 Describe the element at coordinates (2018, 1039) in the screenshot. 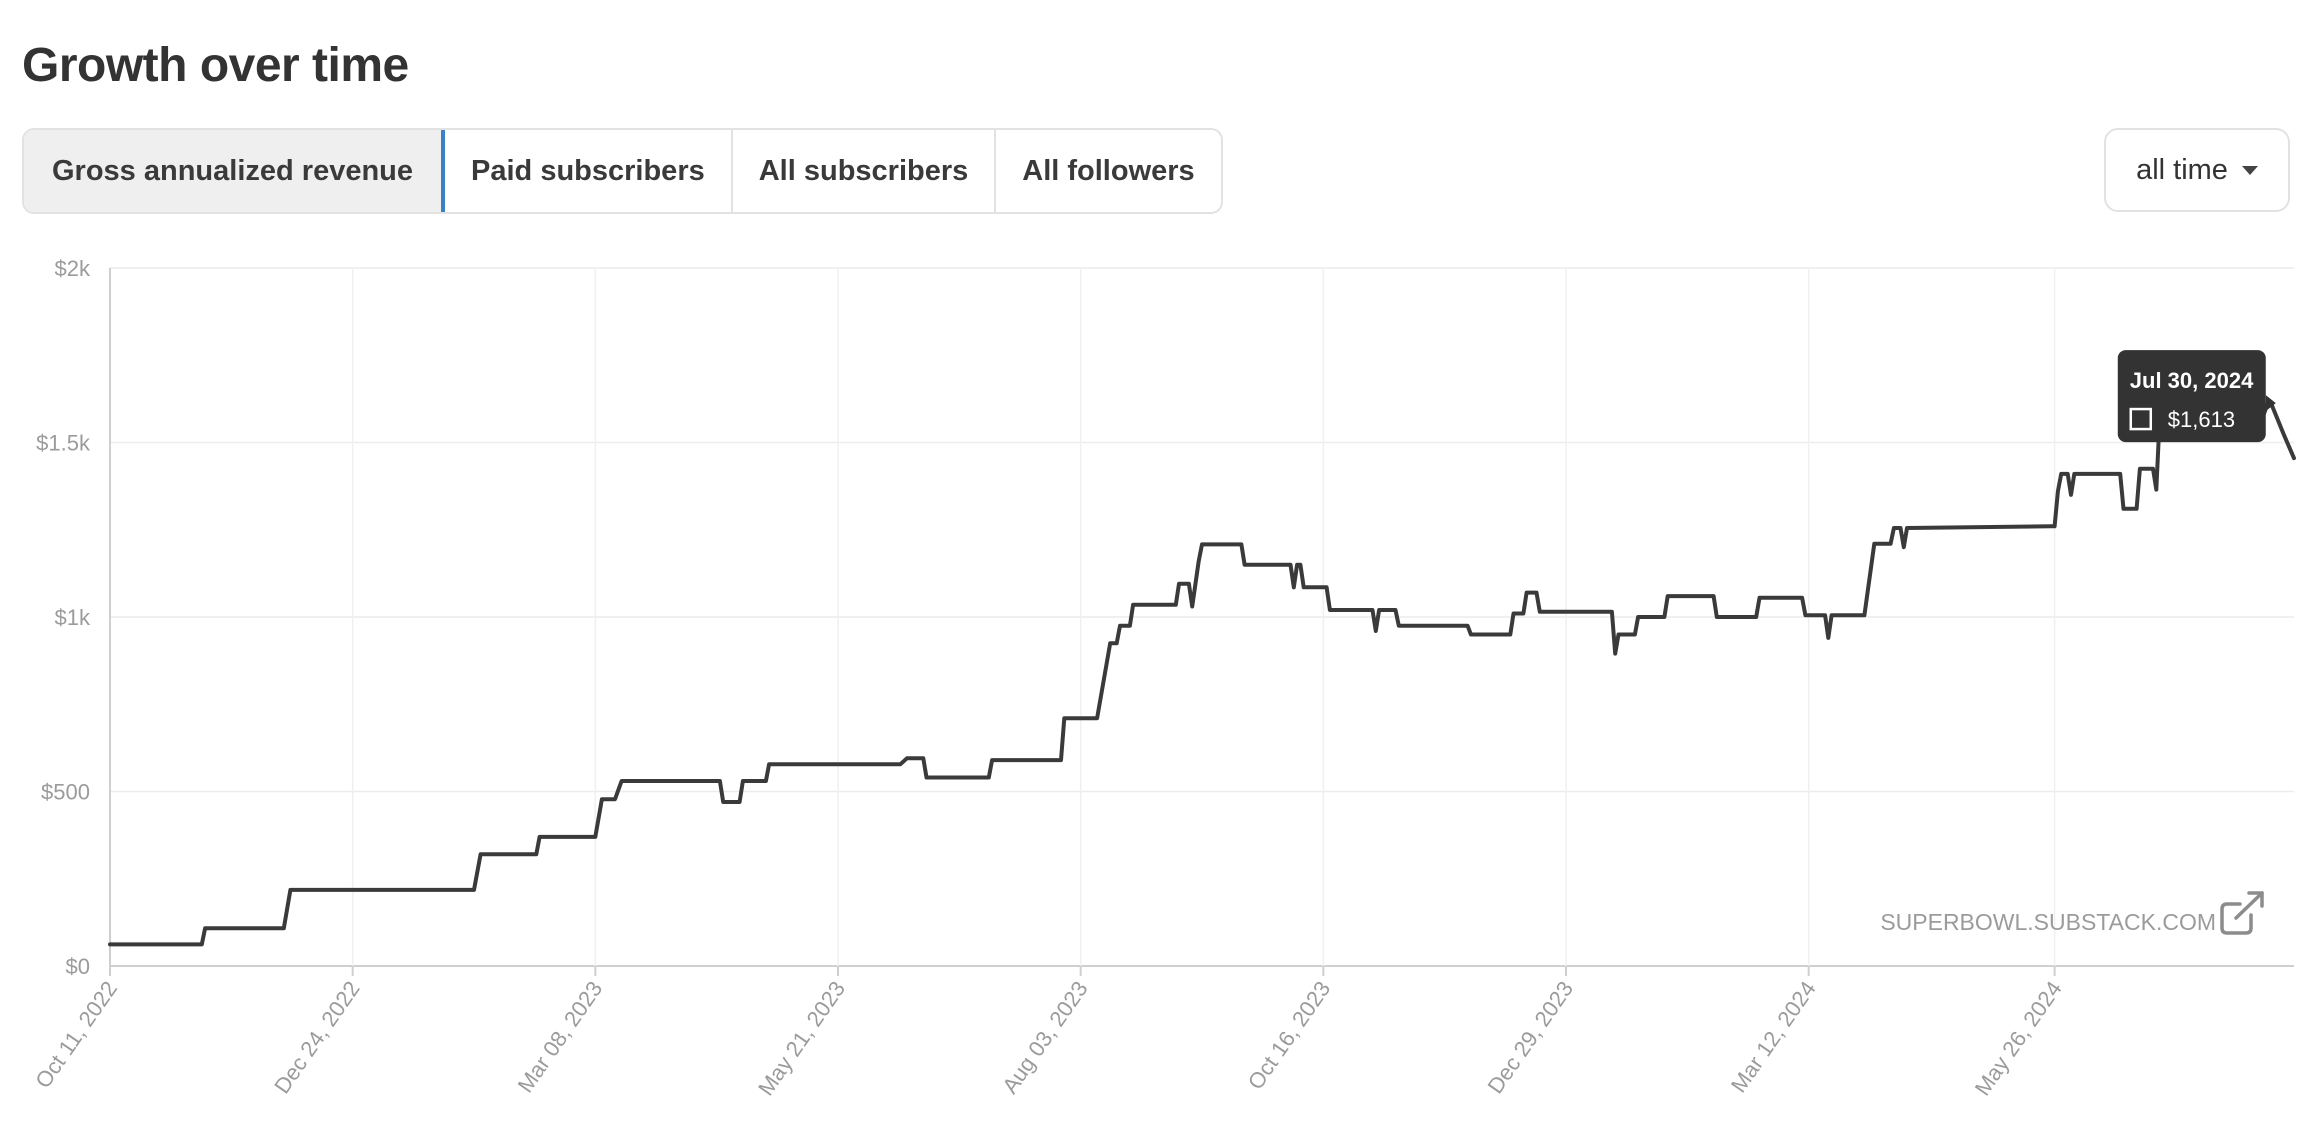

I see `x-tick-label: May 26, 2024` at that location.